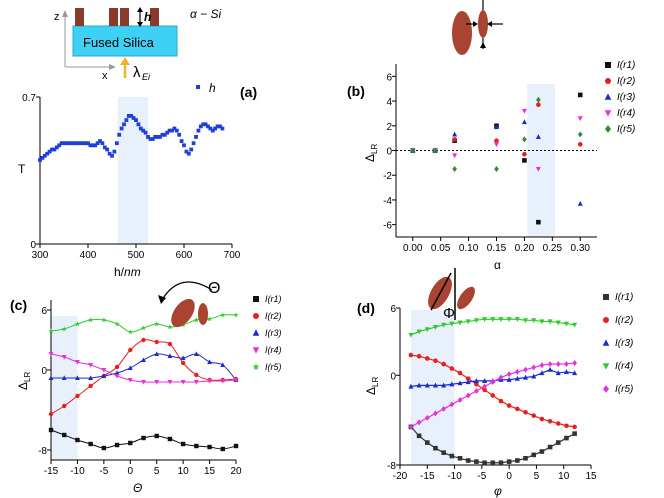 The height and width of the screenshot is (498, 664). What do you see at coordinates (391, 466) in the screenshot?
I see `y-tick-label: -8` at bounding box center [391, 466].